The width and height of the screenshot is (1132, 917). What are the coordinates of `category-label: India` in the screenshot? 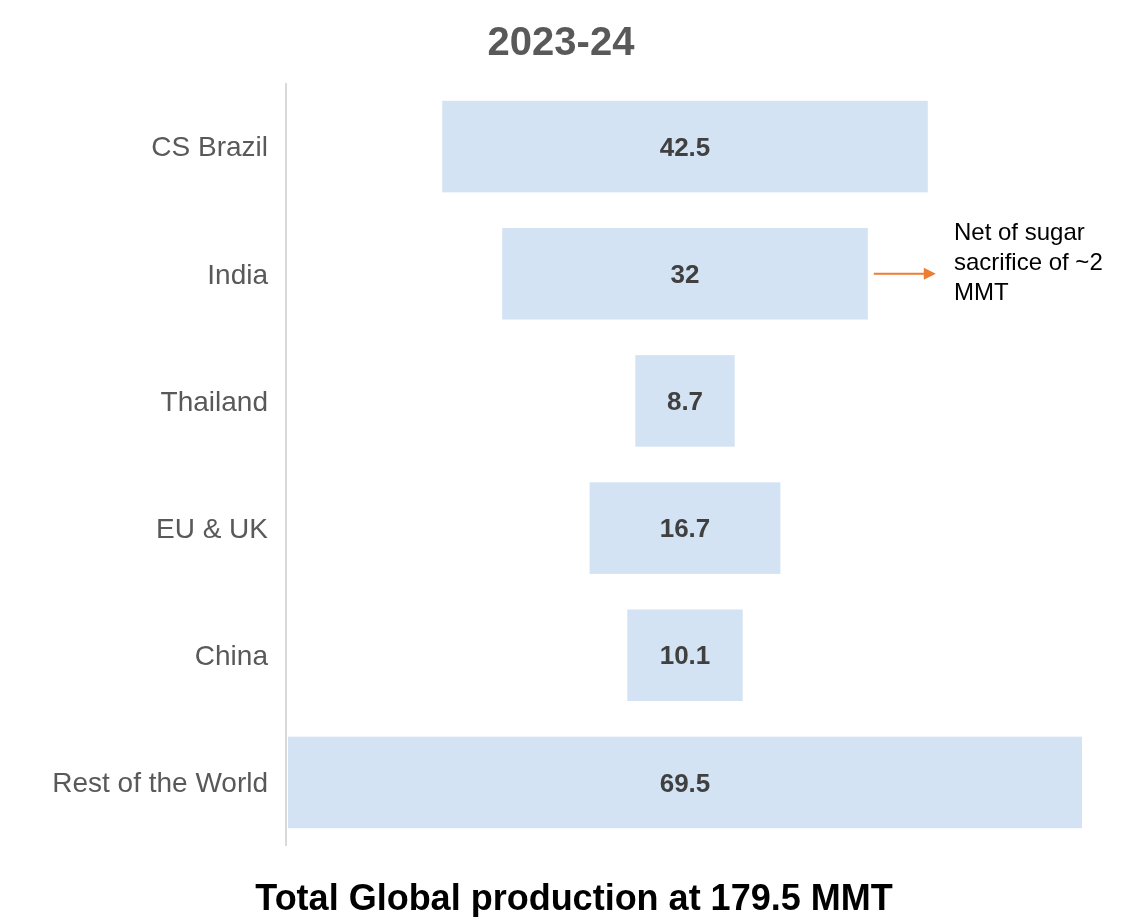 It's located at (238, 274).